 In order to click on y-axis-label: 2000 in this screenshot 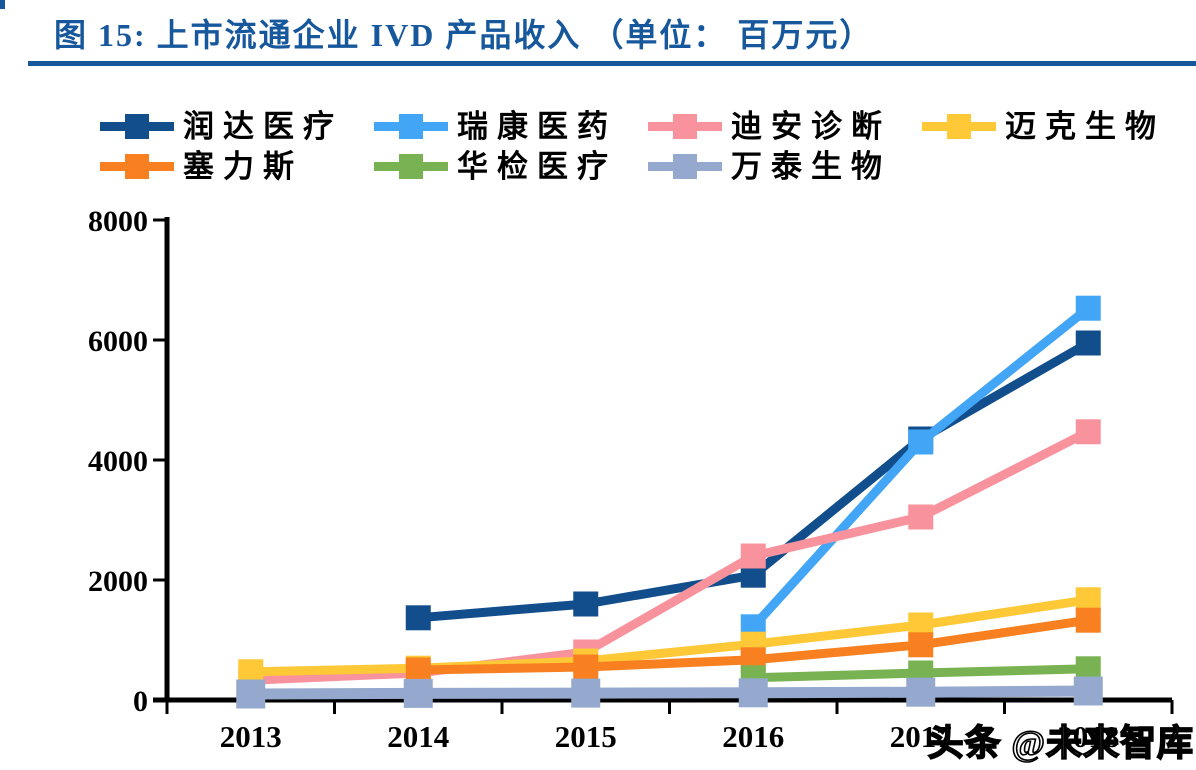, I will do `click(118, 581)`.